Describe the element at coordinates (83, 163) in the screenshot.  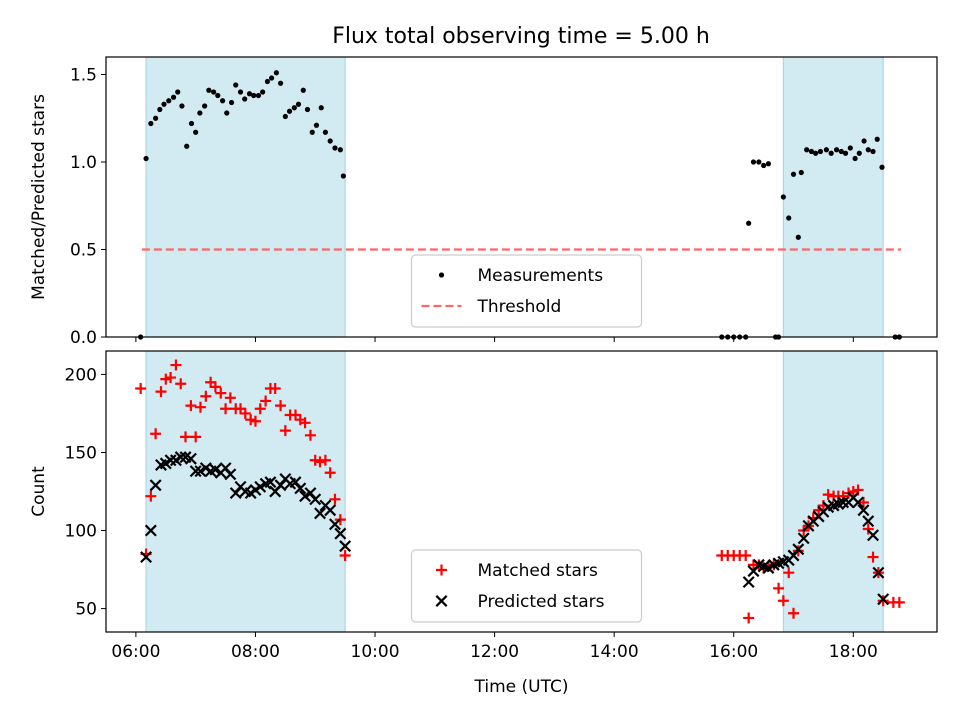
I see `y-tick-label: 1.0` at that location.